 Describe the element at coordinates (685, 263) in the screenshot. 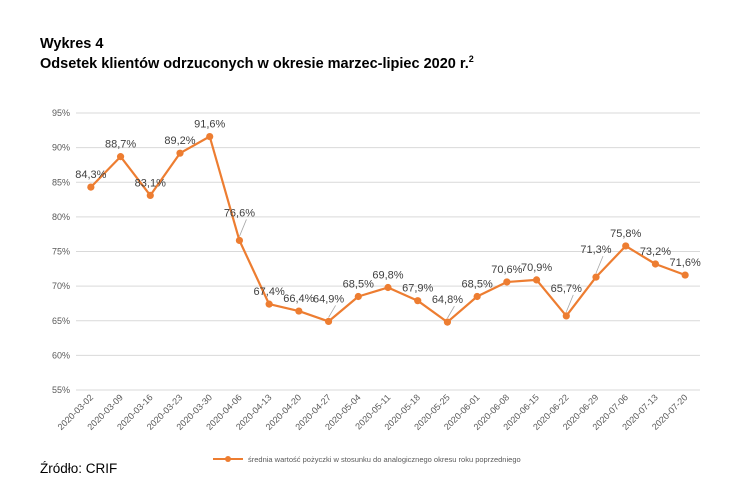

I see `data-label: 71,6%` at that location.